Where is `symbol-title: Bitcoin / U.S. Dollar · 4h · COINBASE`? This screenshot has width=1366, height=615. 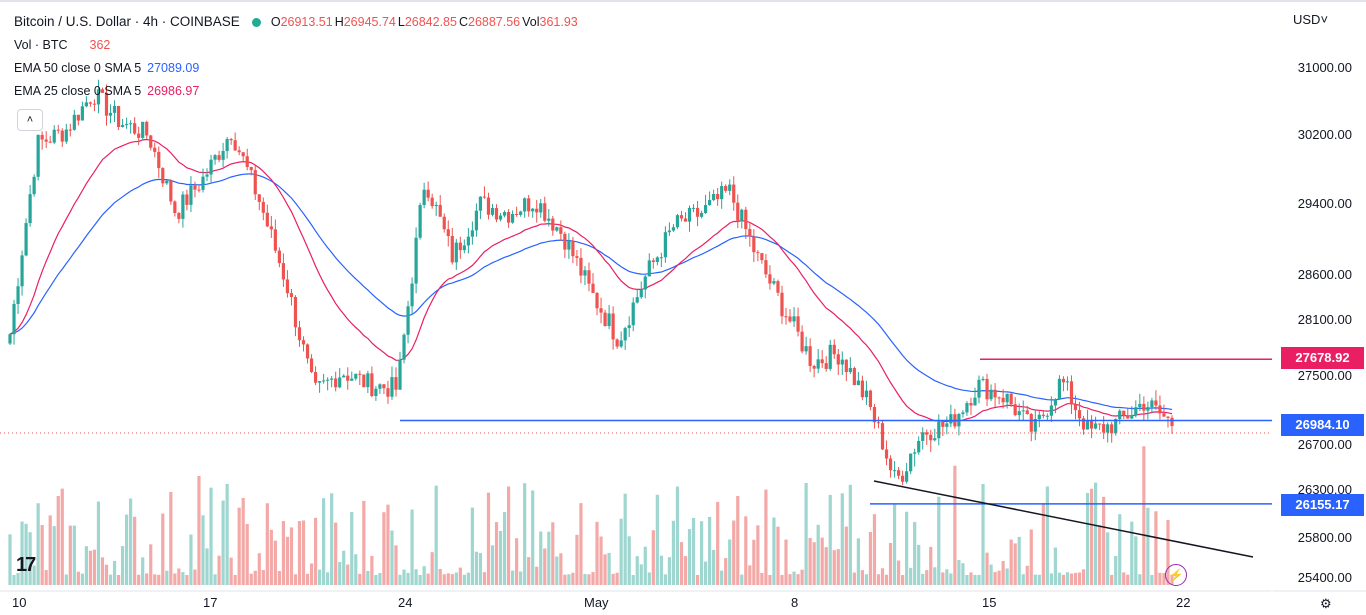 symbol-title: Bitcoin / U.S. Dollar · 4h · COINBASE is located at coordinates (127, 21).